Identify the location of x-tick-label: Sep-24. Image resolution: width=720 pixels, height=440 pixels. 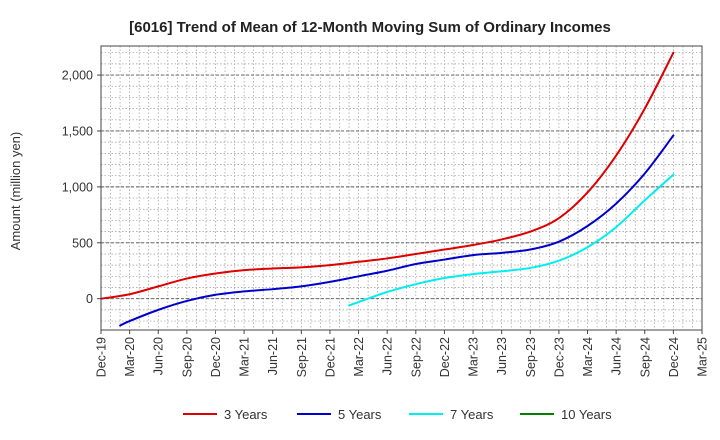
(645, 357).